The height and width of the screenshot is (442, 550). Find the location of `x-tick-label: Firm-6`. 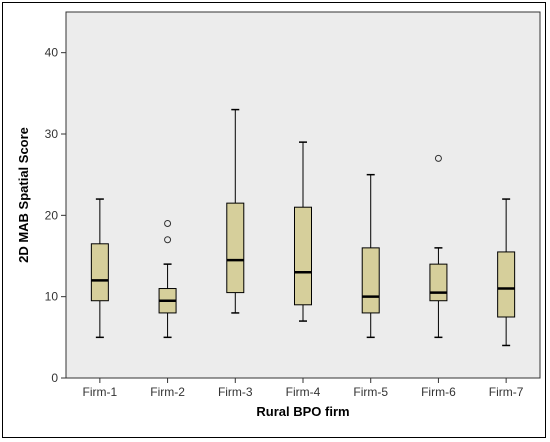

x-tick-label: Firm-6 is located at coordinates (438, 392).